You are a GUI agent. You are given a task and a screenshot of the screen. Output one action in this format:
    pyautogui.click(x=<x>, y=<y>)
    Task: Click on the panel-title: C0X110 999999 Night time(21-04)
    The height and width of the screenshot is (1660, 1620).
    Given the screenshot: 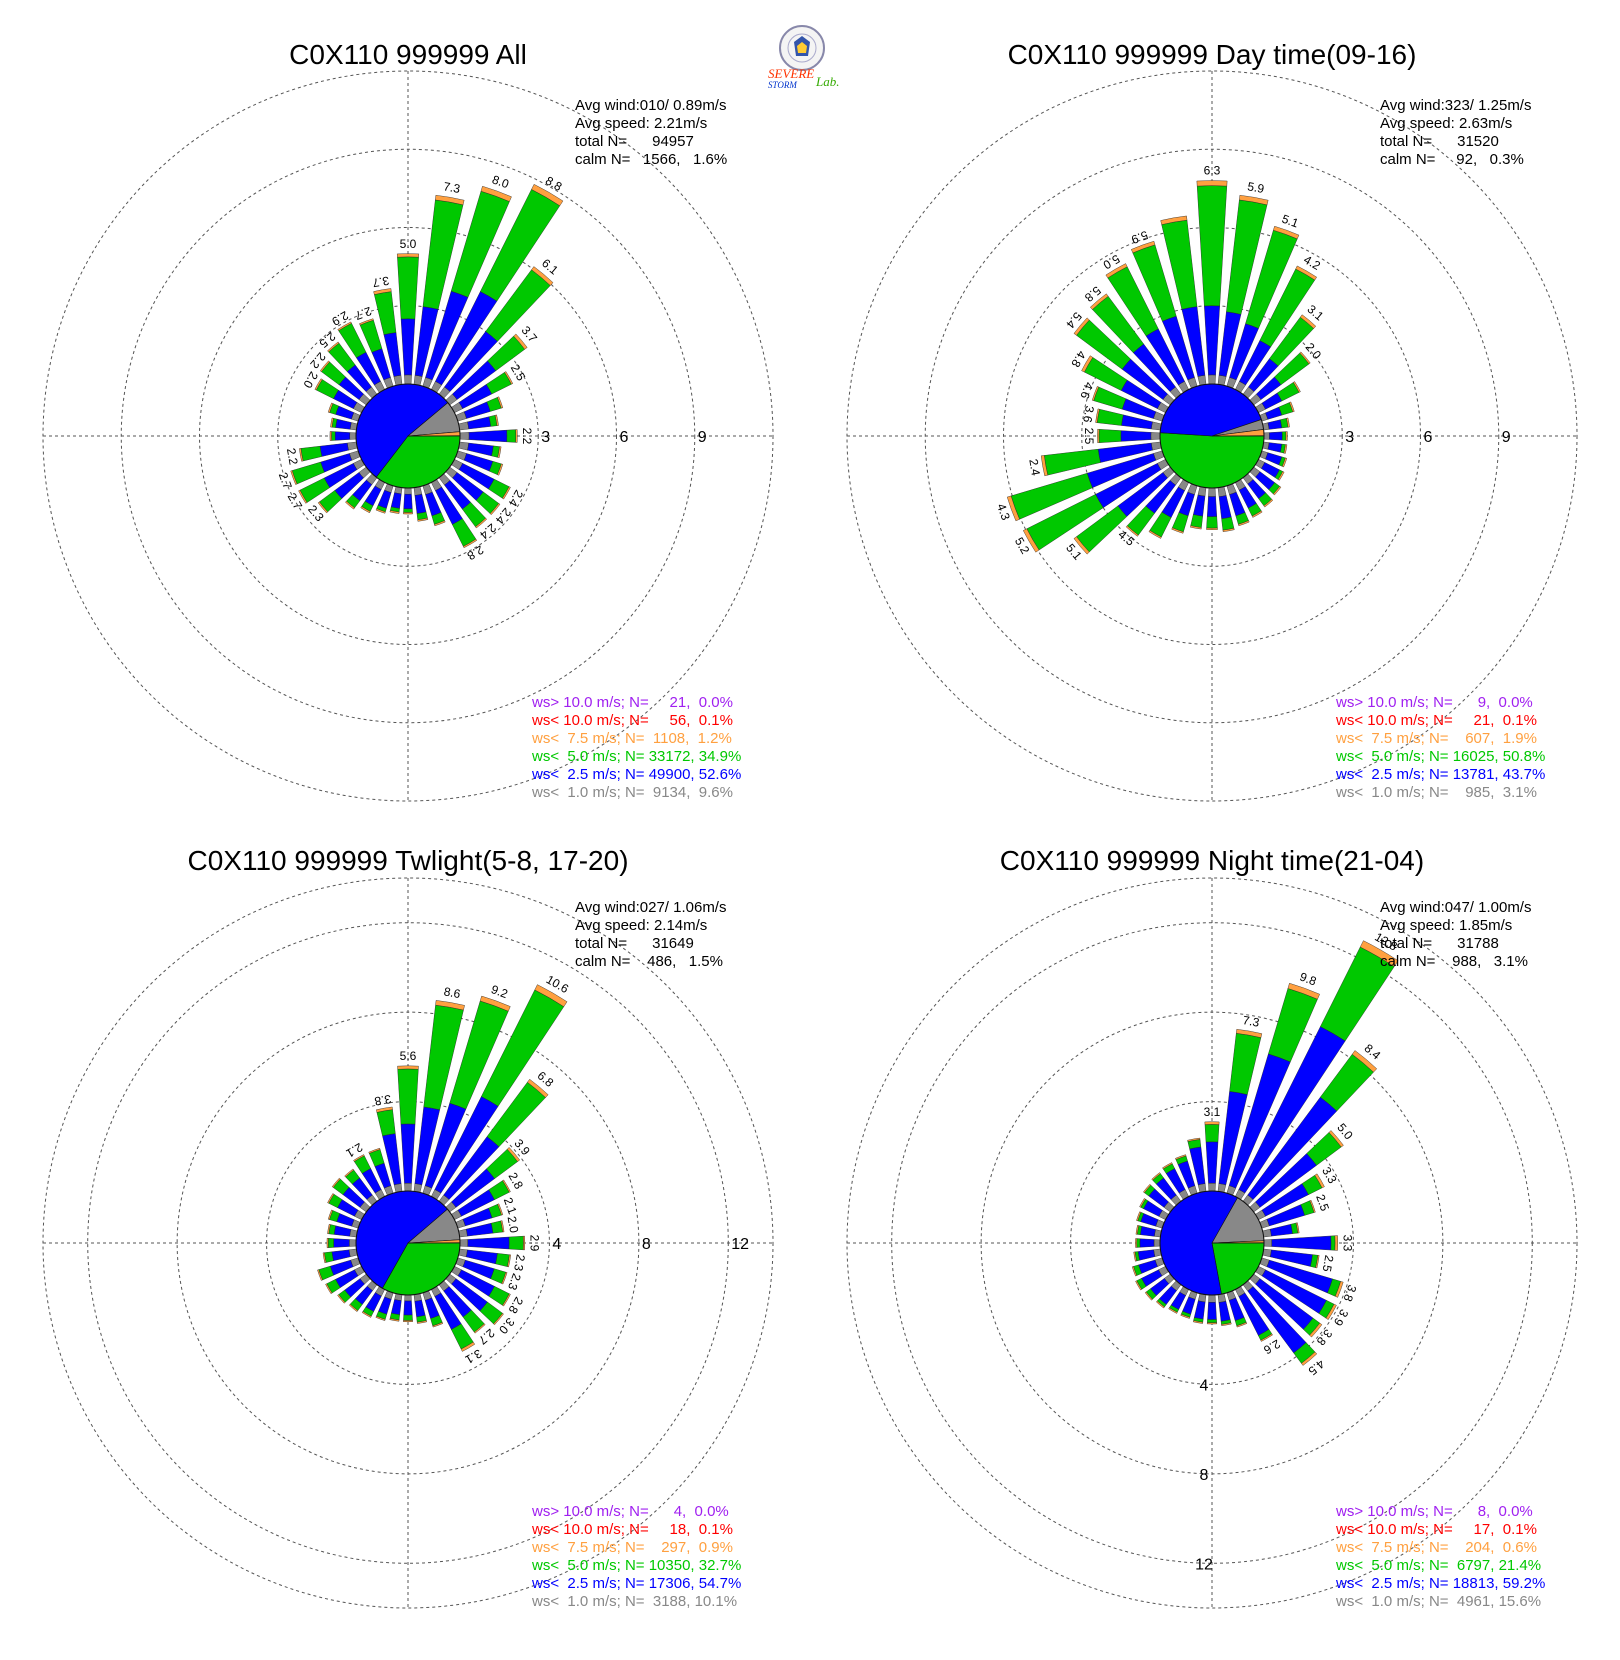 What is the action you would take?
    pyautogui.click(x=1212, y=860)
    